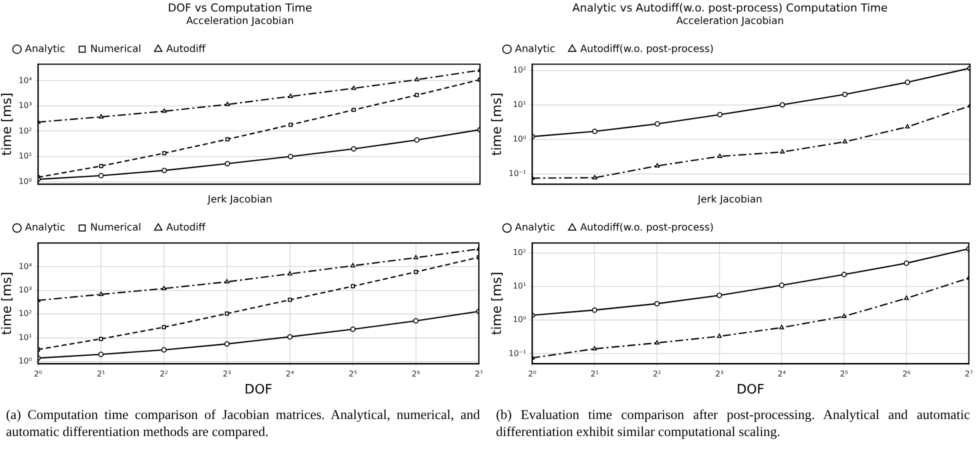  What do you see at coordinates (733, 423) in the screenshot?
I see `text: (b) Evaluation time comparison after post-processing. Analytical and automatic differentiation exhibit similar computational scaling.` at bounding box center [733, 423].